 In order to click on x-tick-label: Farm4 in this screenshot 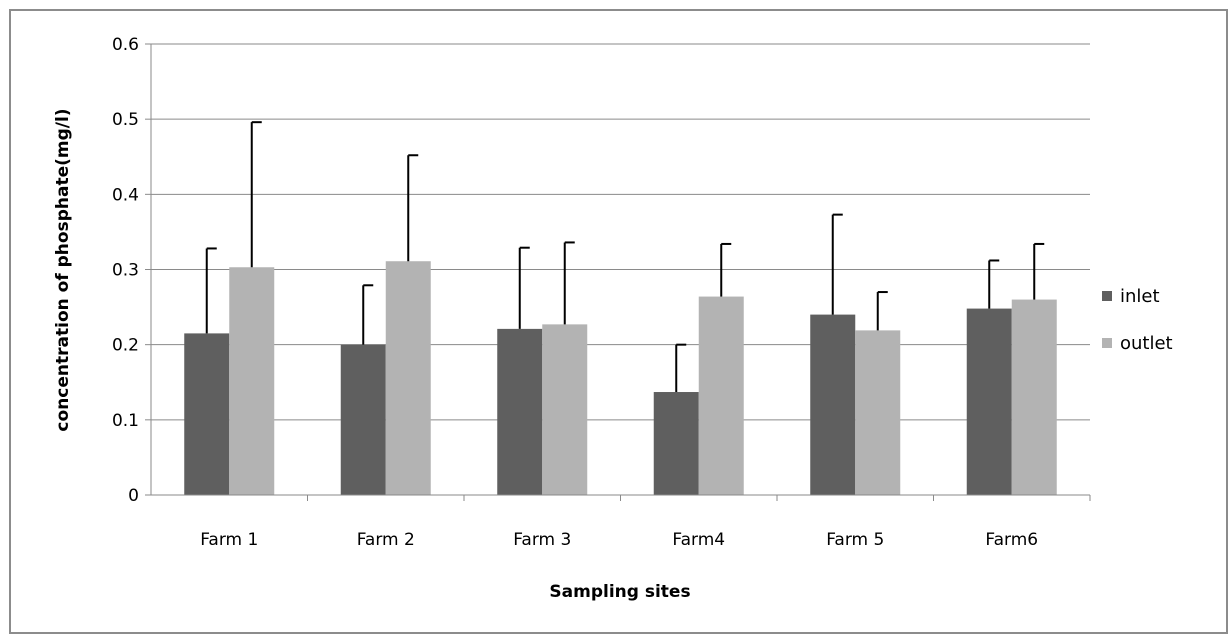, I will do `click(698, 540)`.